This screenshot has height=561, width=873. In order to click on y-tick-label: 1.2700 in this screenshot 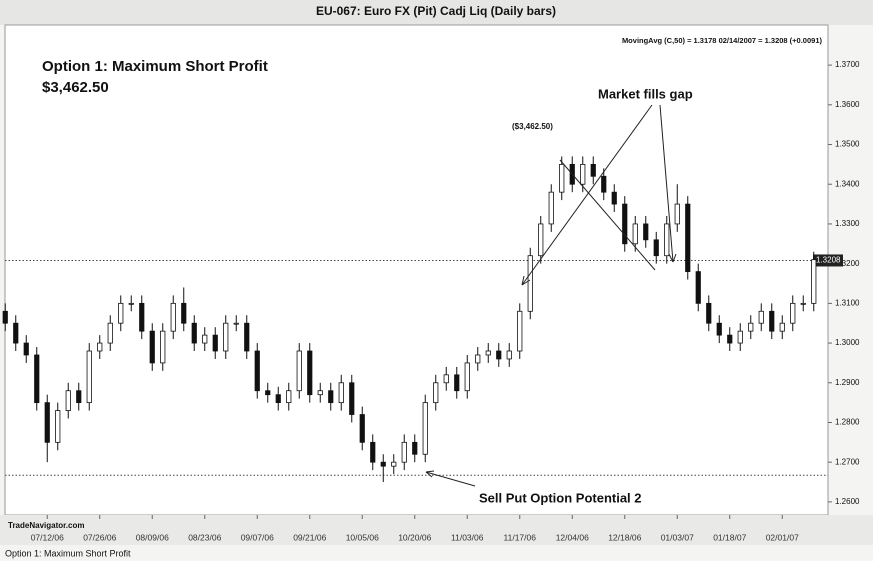, I will do `click(847, 461)`.